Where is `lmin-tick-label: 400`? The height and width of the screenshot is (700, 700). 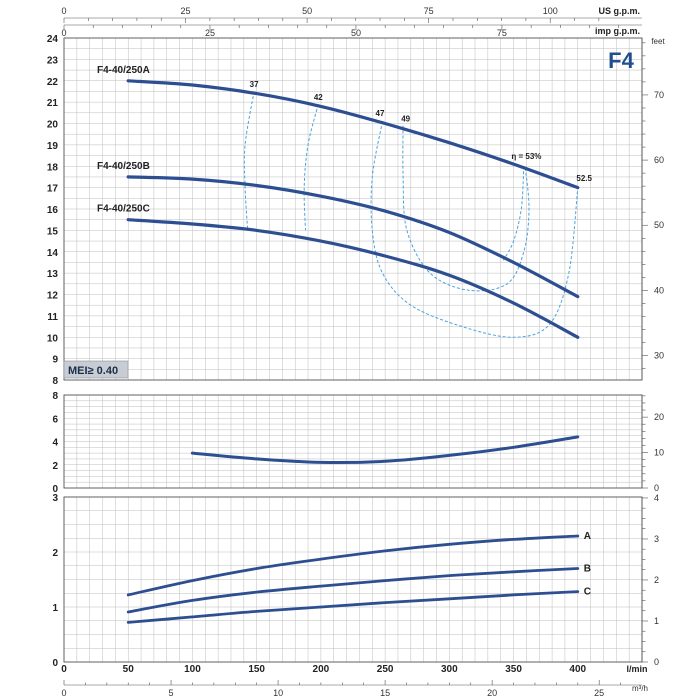 lmin-tick-label: 400 is located at coordinates (577, 669).